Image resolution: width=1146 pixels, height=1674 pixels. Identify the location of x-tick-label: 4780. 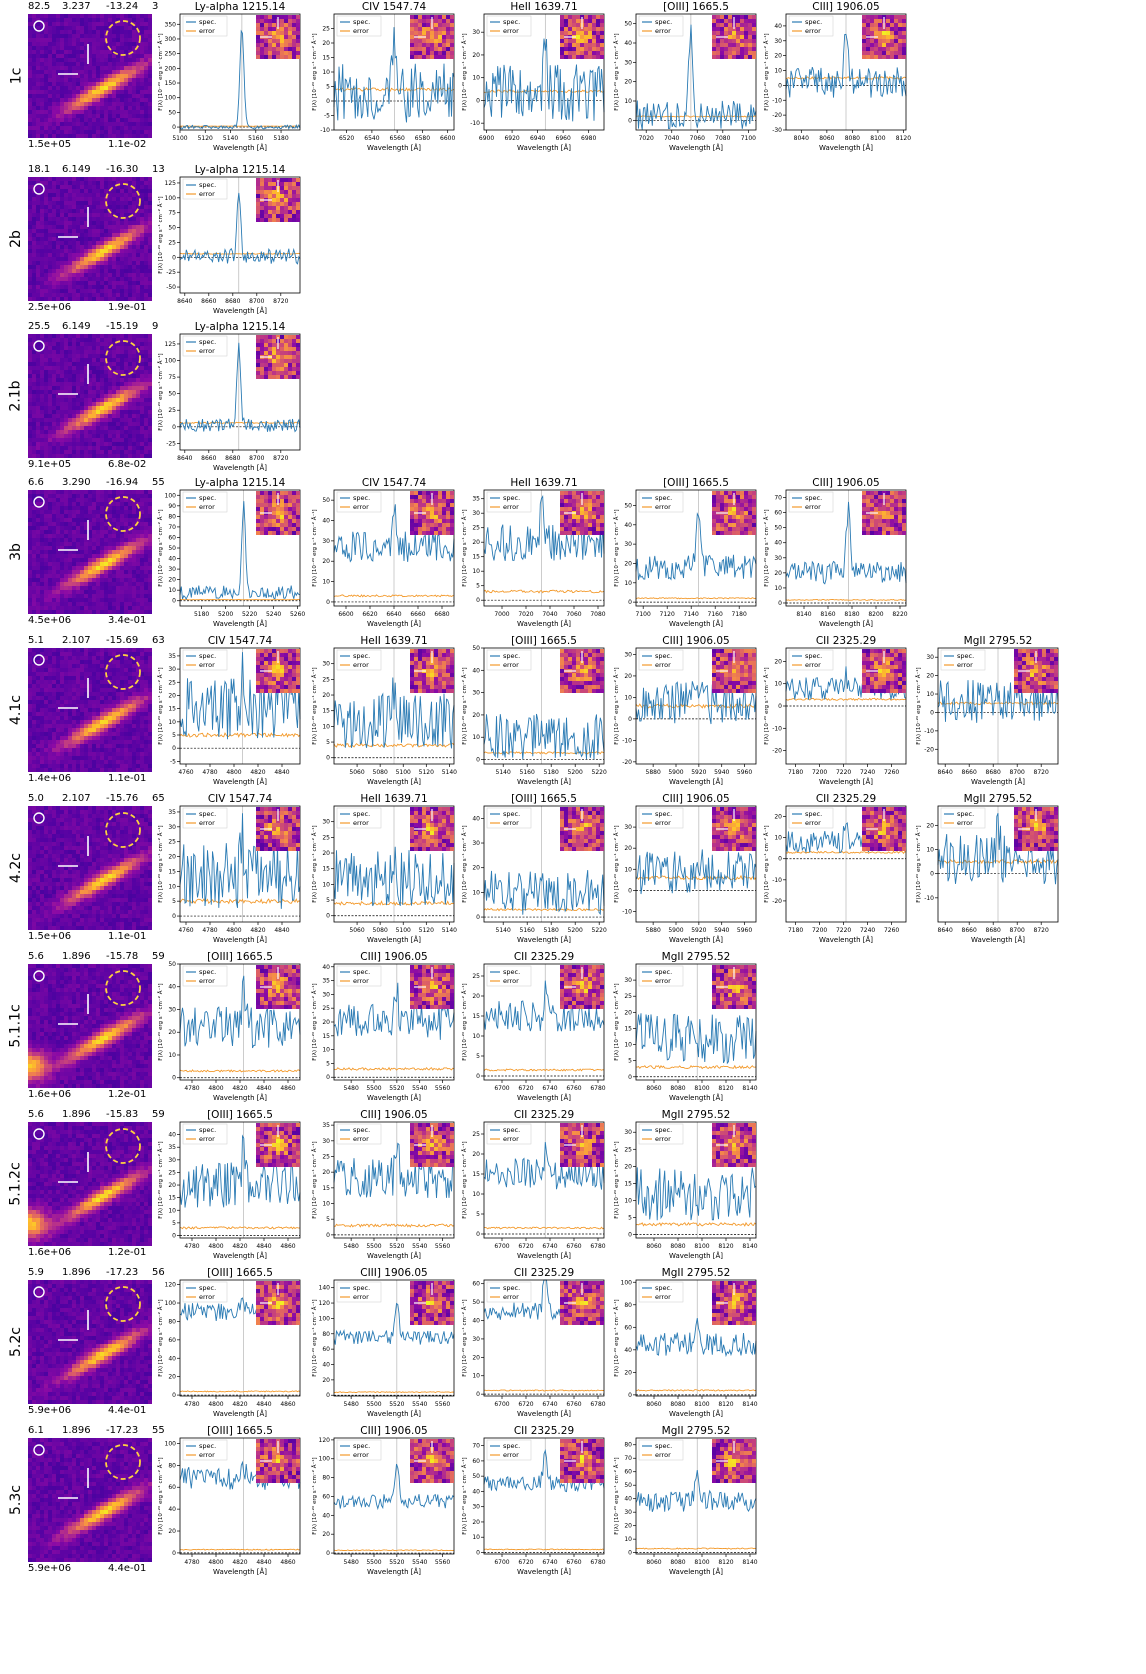
(191, 1088).